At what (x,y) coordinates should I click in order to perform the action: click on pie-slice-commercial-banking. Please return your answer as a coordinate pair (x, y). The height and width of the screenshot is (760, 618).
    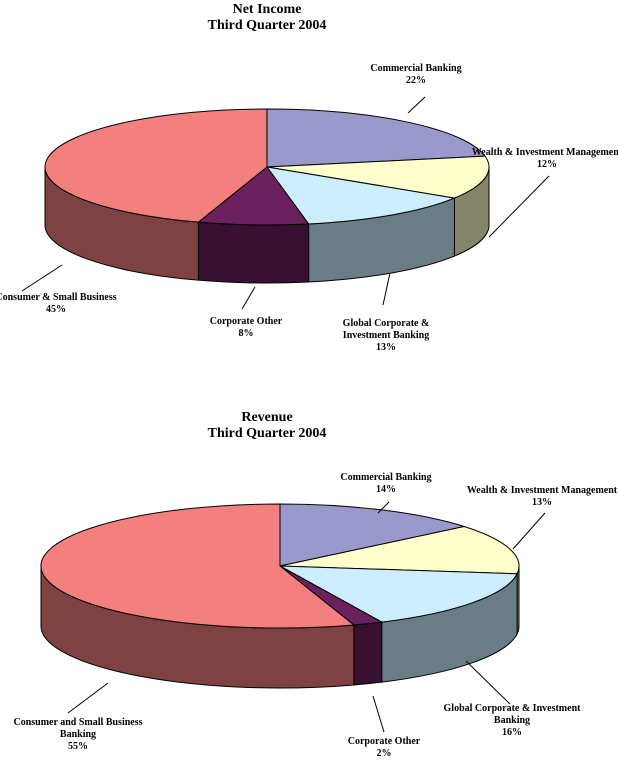
    Looking at the image, I should click on (376, 138).